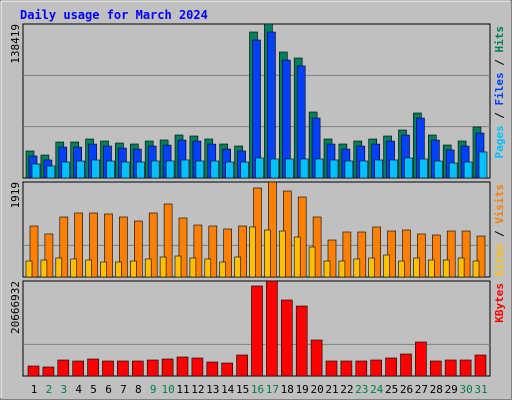  Describe the element at coordinates (108, 389) in the screenshot. I see `x-tick-label: 6` at that location.